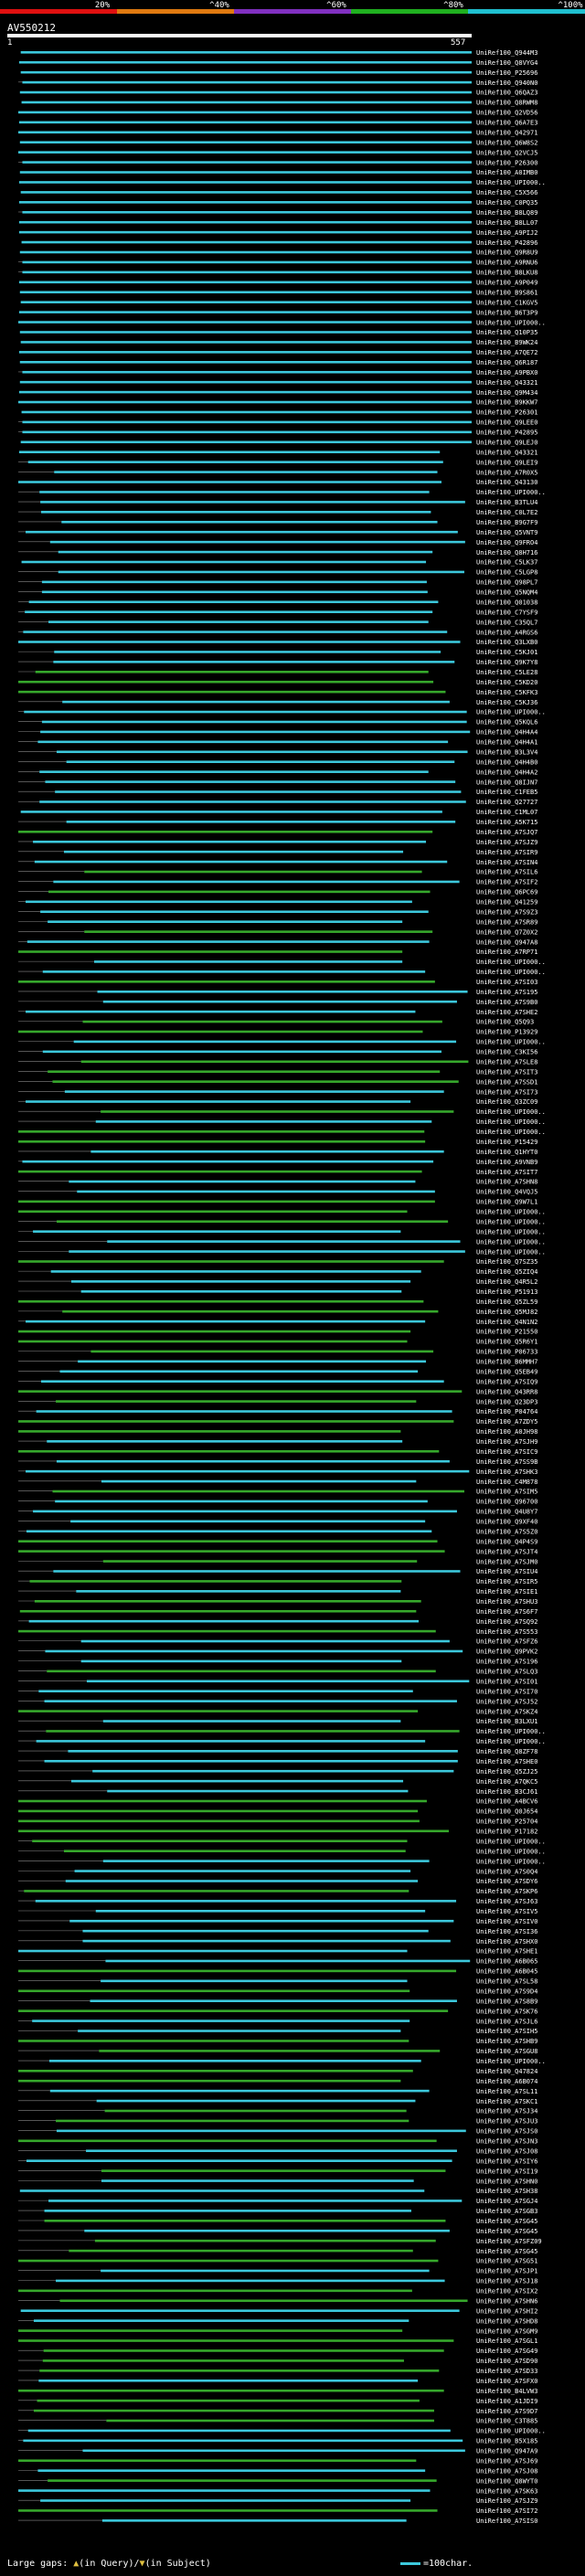 This screenshot has height=2576, width=585. What do you see at coordinates (507, 2321) in the screenshot?
I see `hit-label: UniRef100_A7SHD8` at bounding box center [507, 2321].